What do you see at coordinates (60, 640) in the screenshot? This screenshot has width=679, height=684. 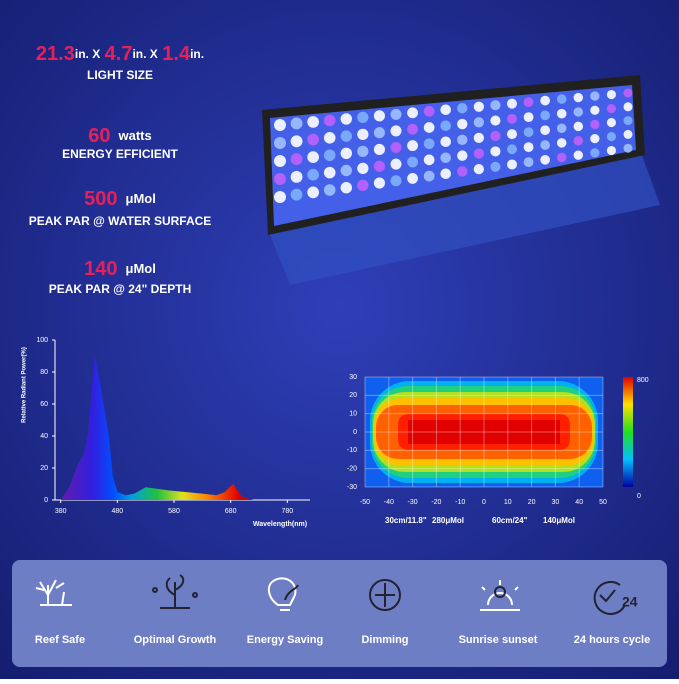 I see `feature-label: Reef Safe` at bounding box center [60, 640].